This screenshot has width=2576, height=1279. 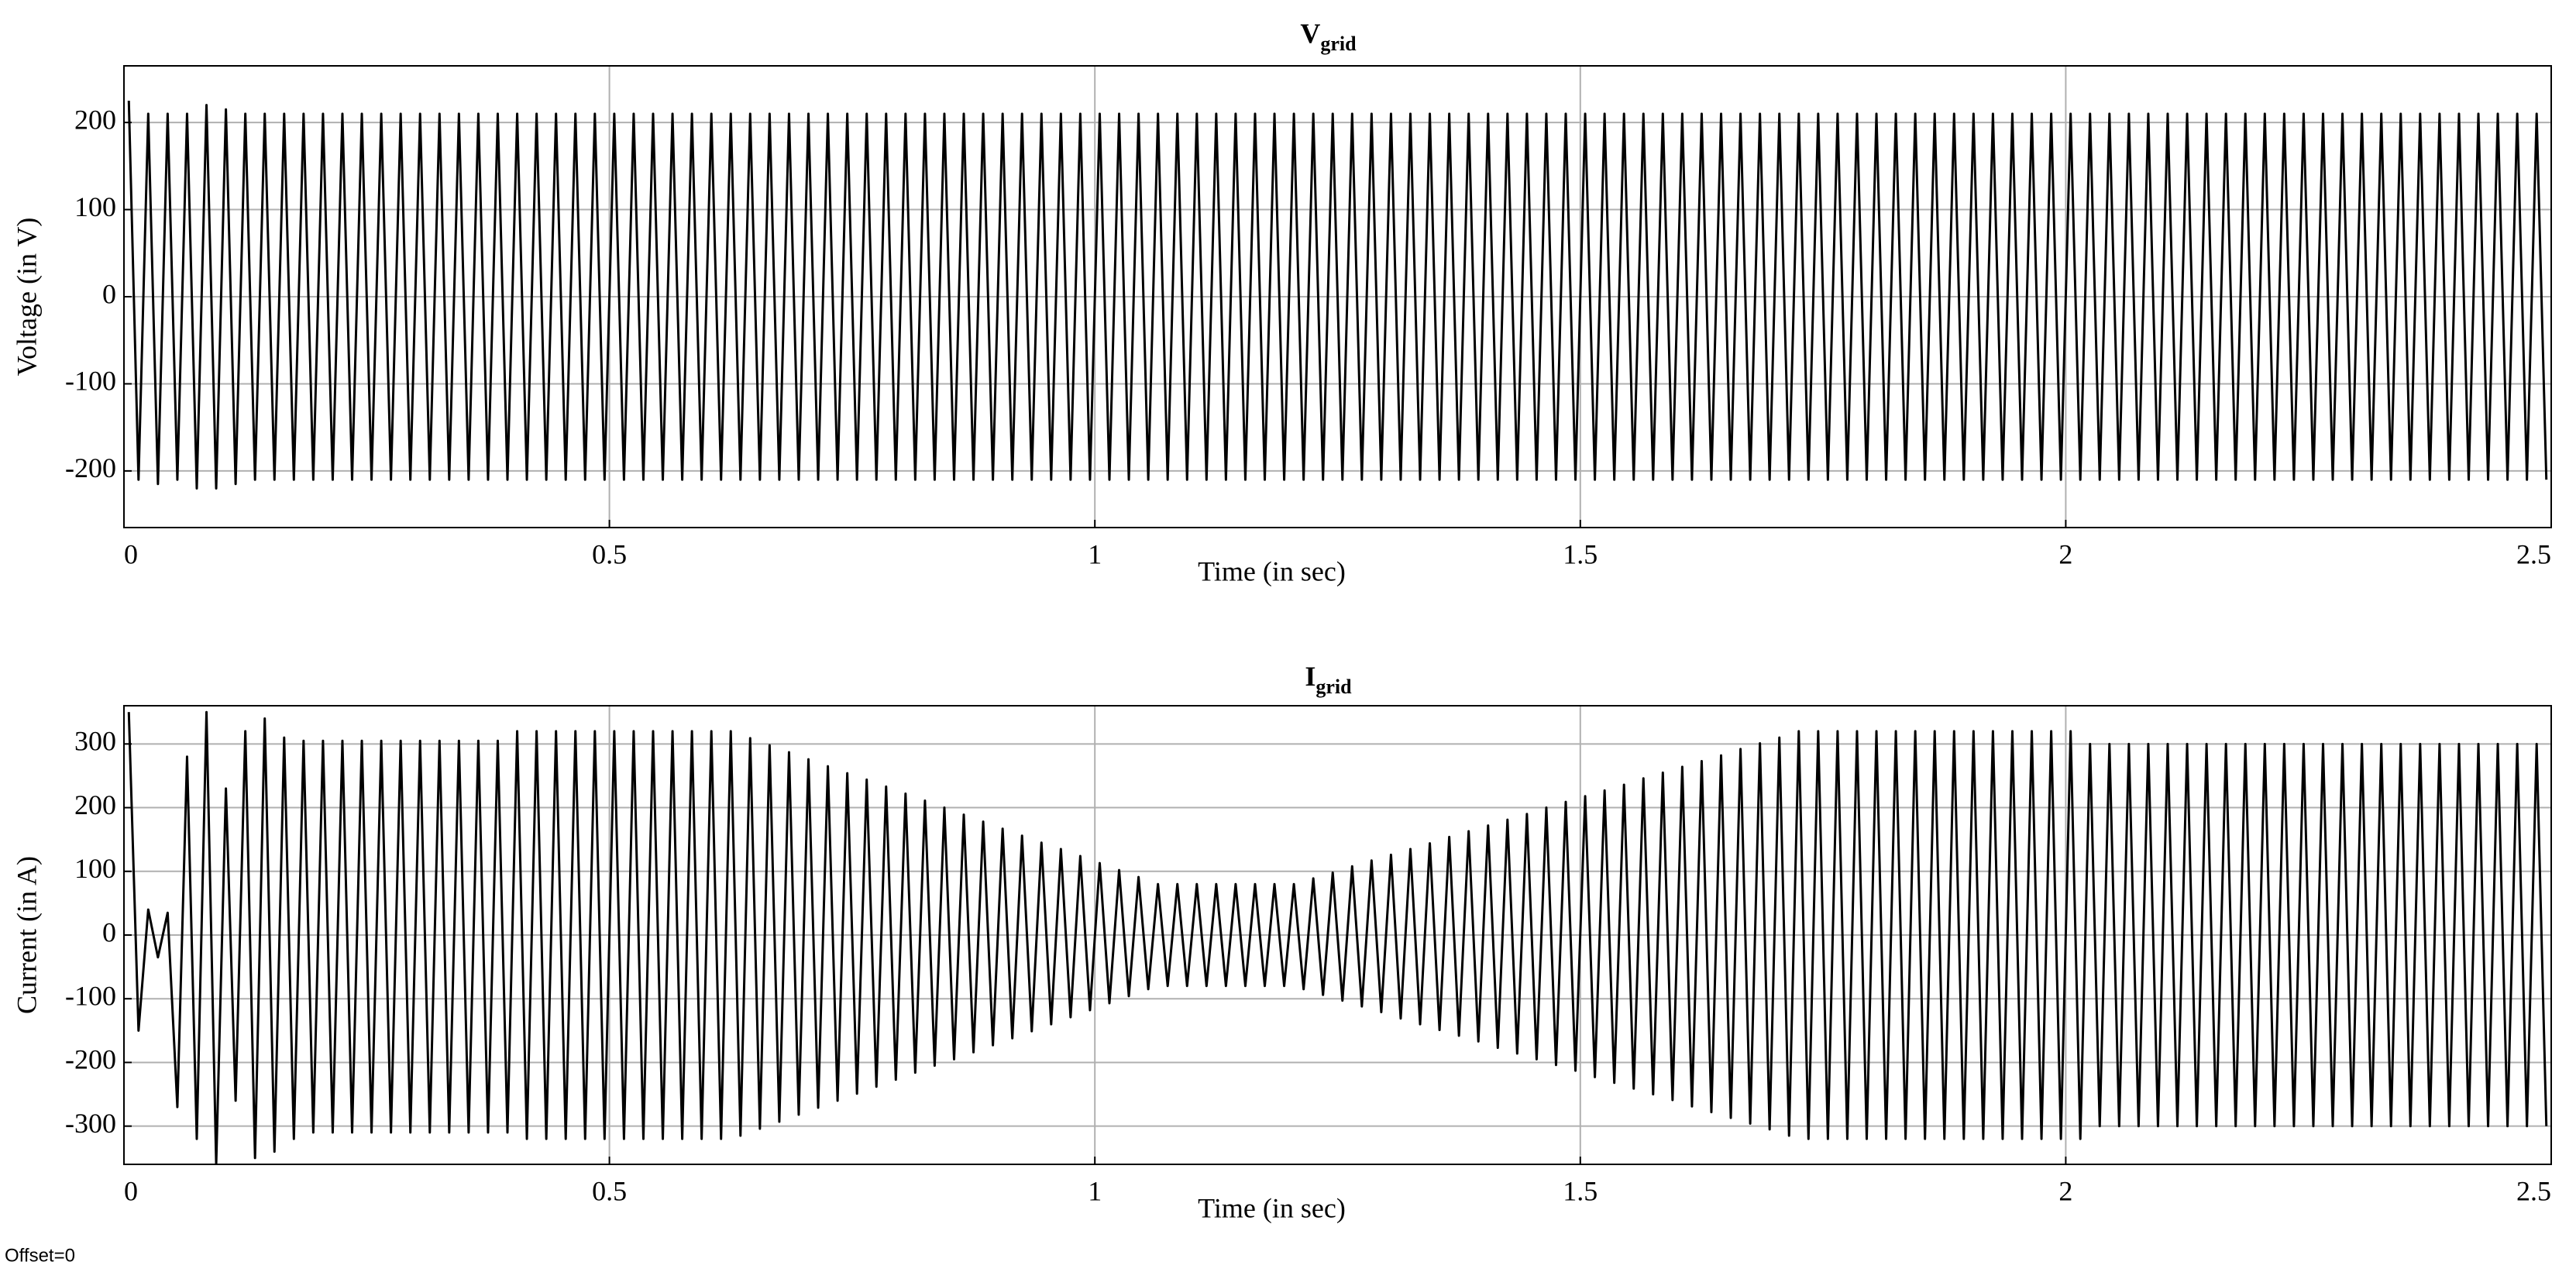 What do you see at coordinates (26, 297) in the screenshot?
I see `y-axis-label: Voltage (in V)` at bounding box center [26, 297].